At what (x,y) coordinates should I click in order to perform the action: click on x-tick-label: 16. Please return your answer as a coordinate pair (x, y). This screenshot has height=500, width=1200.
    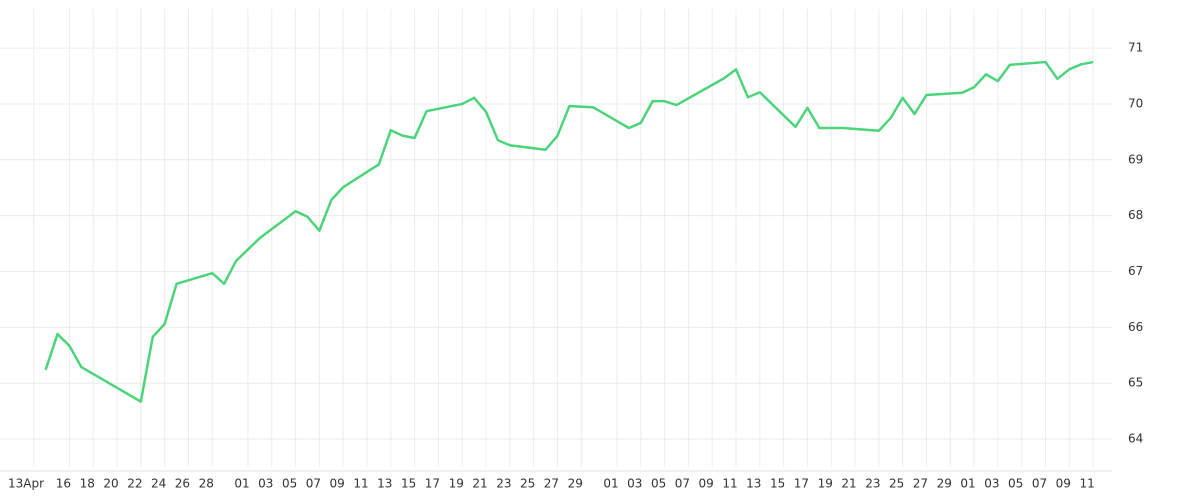
    Looking at the image, I should click on (63, 484).